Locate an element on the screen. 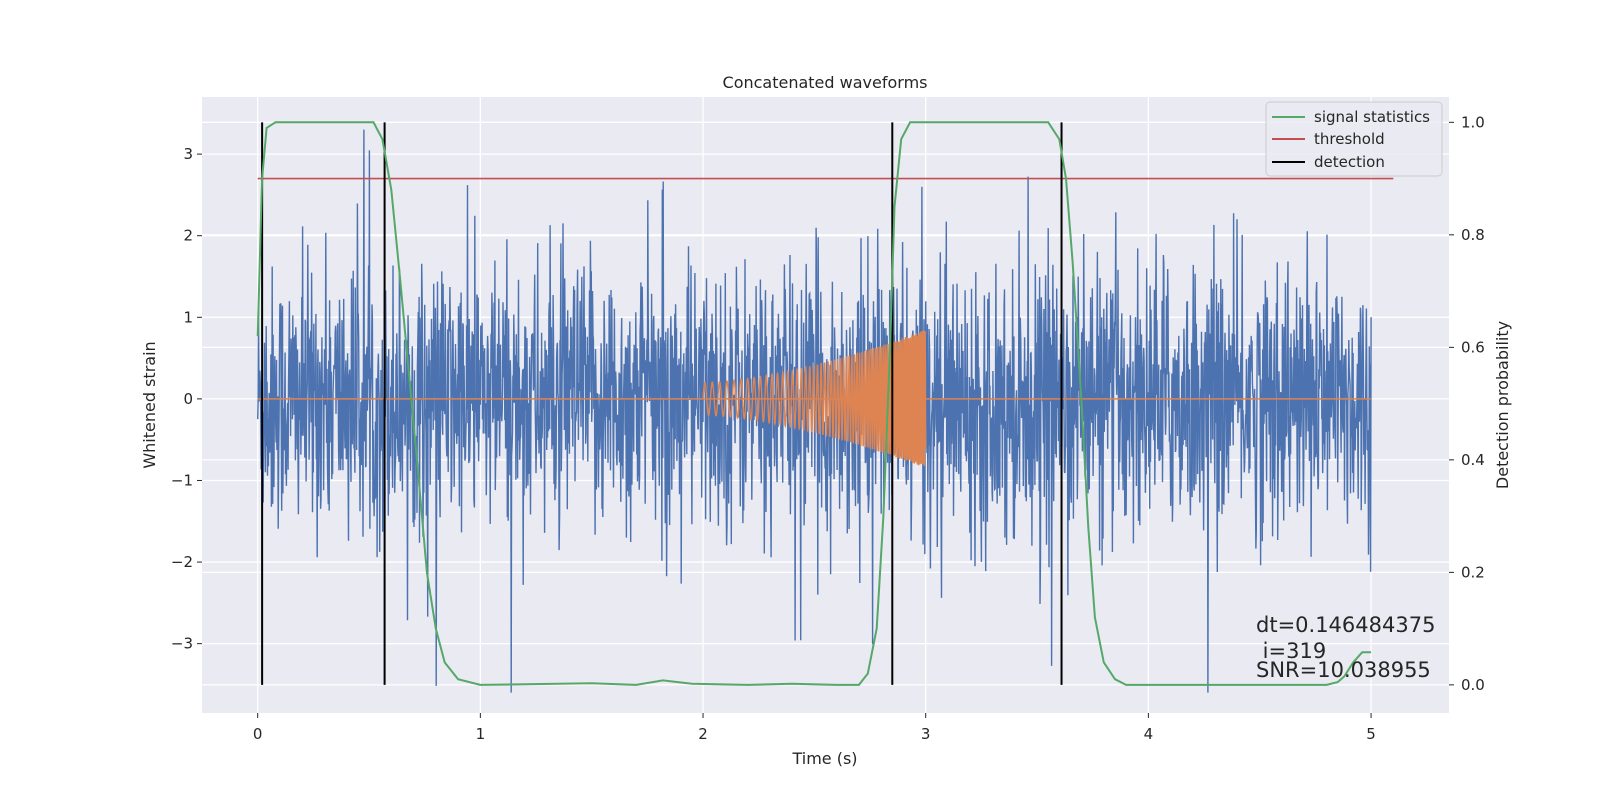  right-tick-label: 0.0 is located at coordinates (1473, 685).